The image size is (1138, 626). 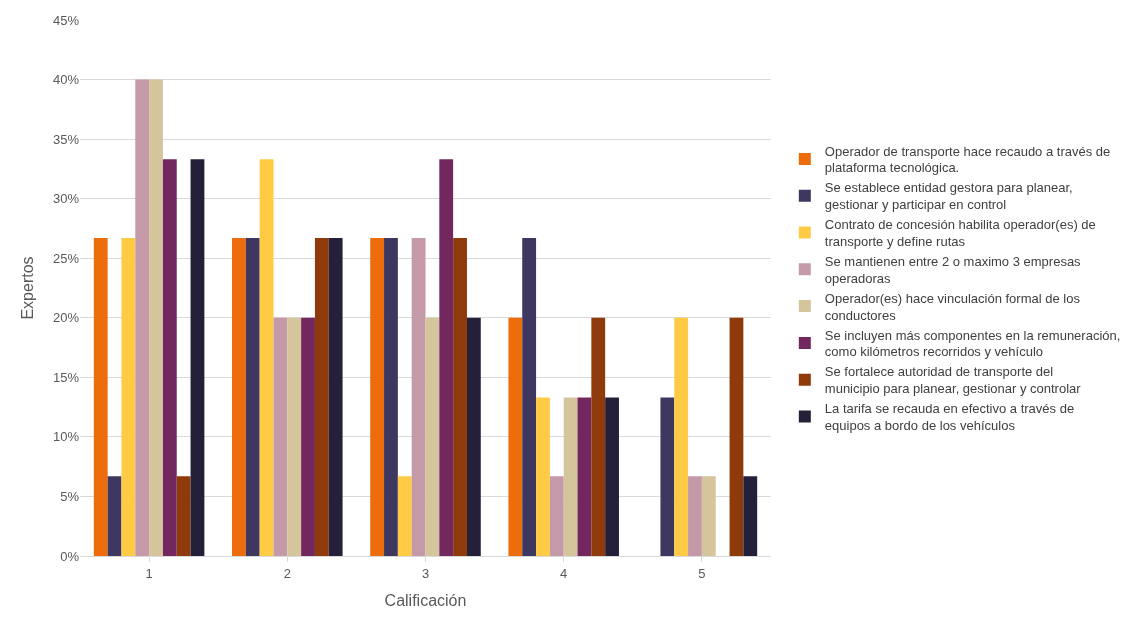 What do you see at coordinates (287, 573) in the screenshot?
I see `x-tick-label: 2` at bounding box center [287, 573].